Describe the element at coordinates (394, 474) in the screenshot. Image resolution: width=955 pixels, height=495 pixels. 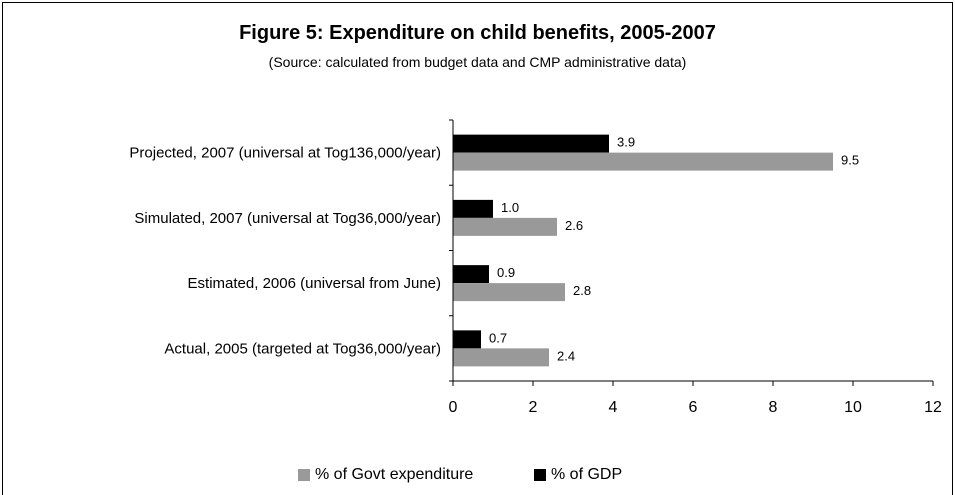
I see `legend-label-govt-expenditure: % of Govt expenditure` at that location.